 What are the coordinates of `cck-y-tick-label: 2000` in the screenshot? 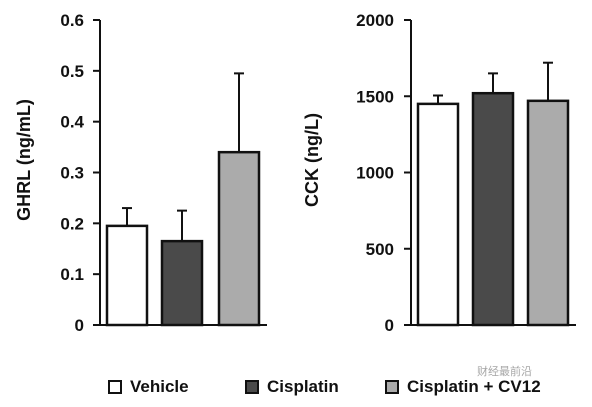 It's located at (375, 20).